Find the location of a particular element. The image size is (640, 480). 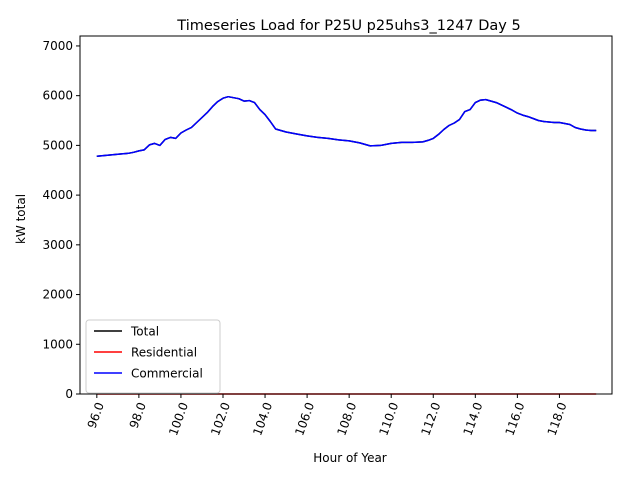

legend-label-total: Total is located at coordinates (144, 332).